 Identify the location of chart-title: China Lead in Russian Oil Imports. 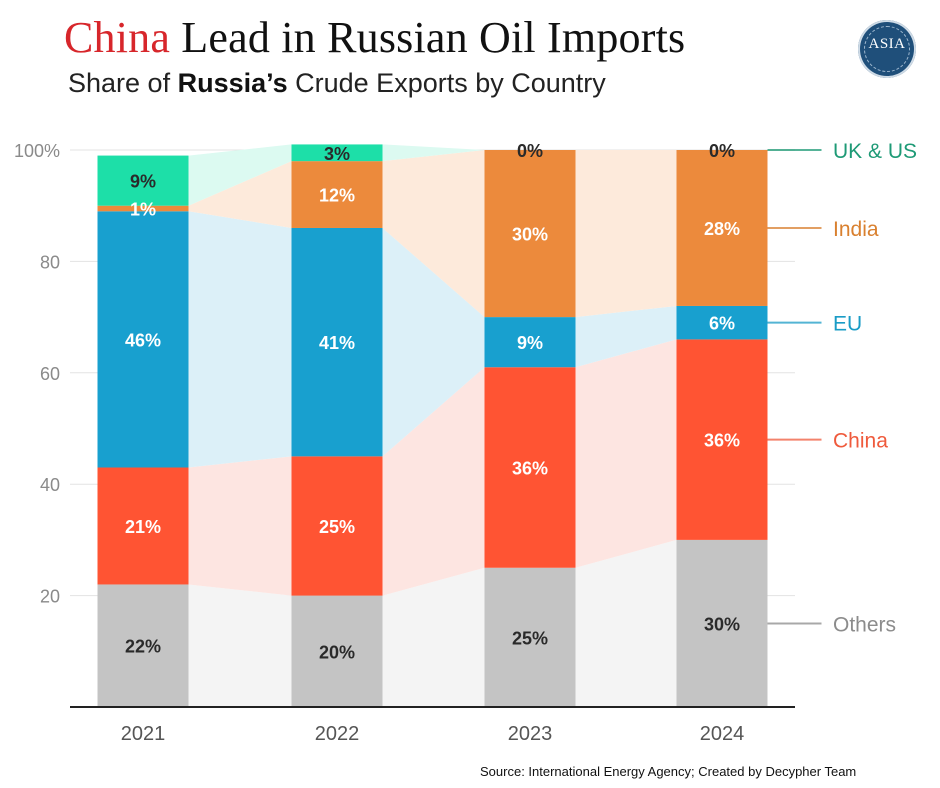
(374, 37).